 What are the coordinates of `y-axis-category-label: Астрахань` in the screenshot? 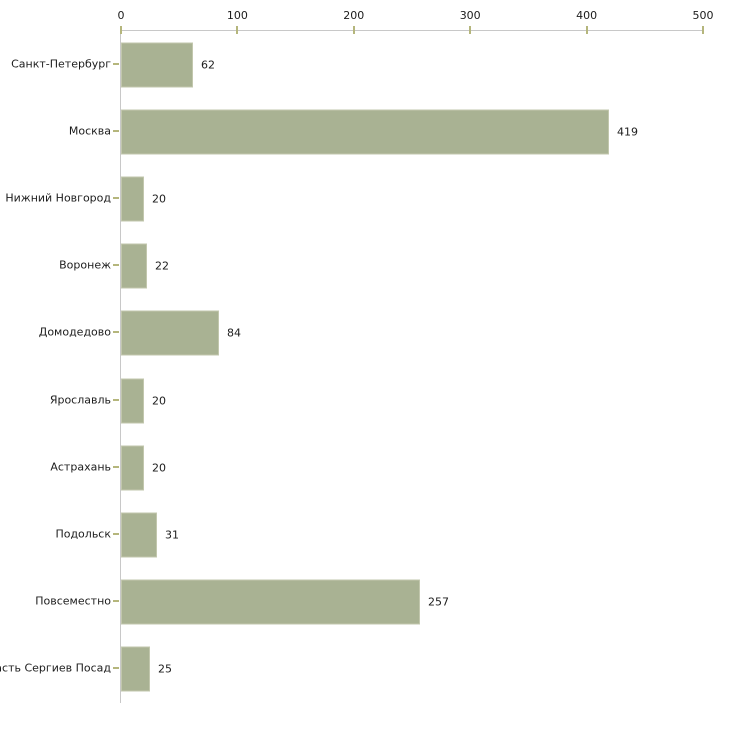 It's located at (80, 467).